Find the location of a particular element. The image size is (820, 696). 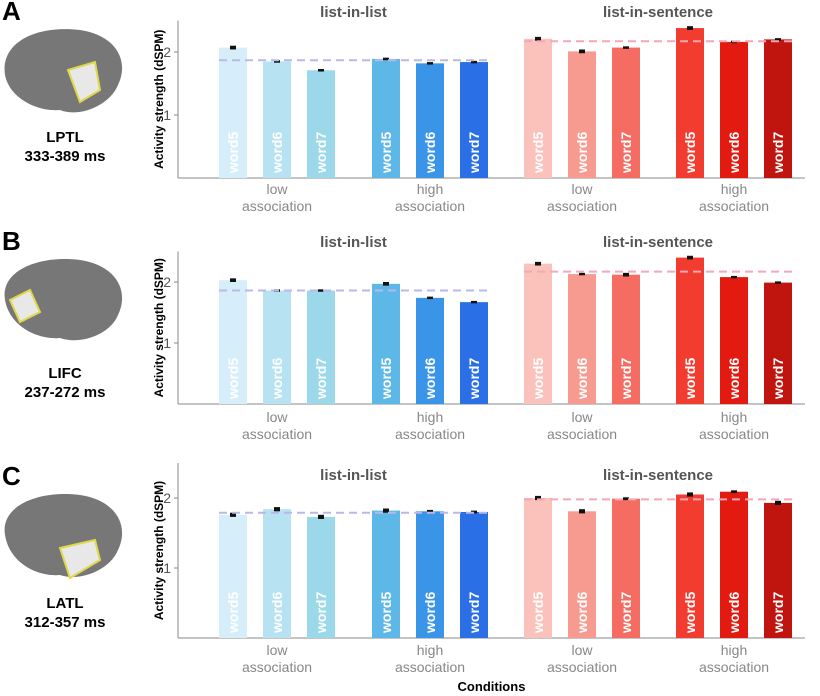

brain-b is located at coordinates (63, 300).